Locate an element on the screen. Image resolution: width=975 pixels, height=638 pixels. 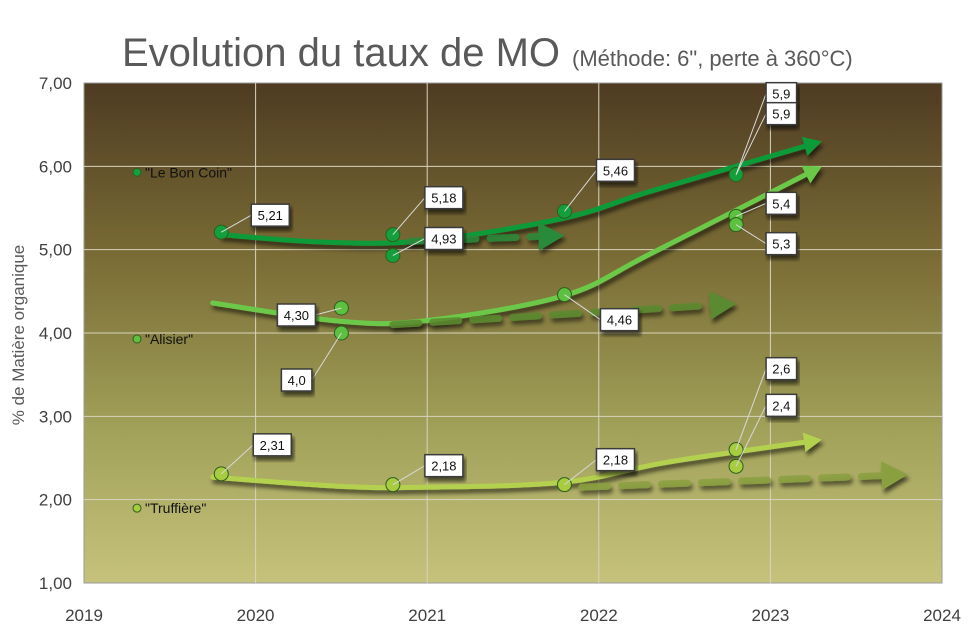
data-label: 5,21 is located at coordinates (256, 218).